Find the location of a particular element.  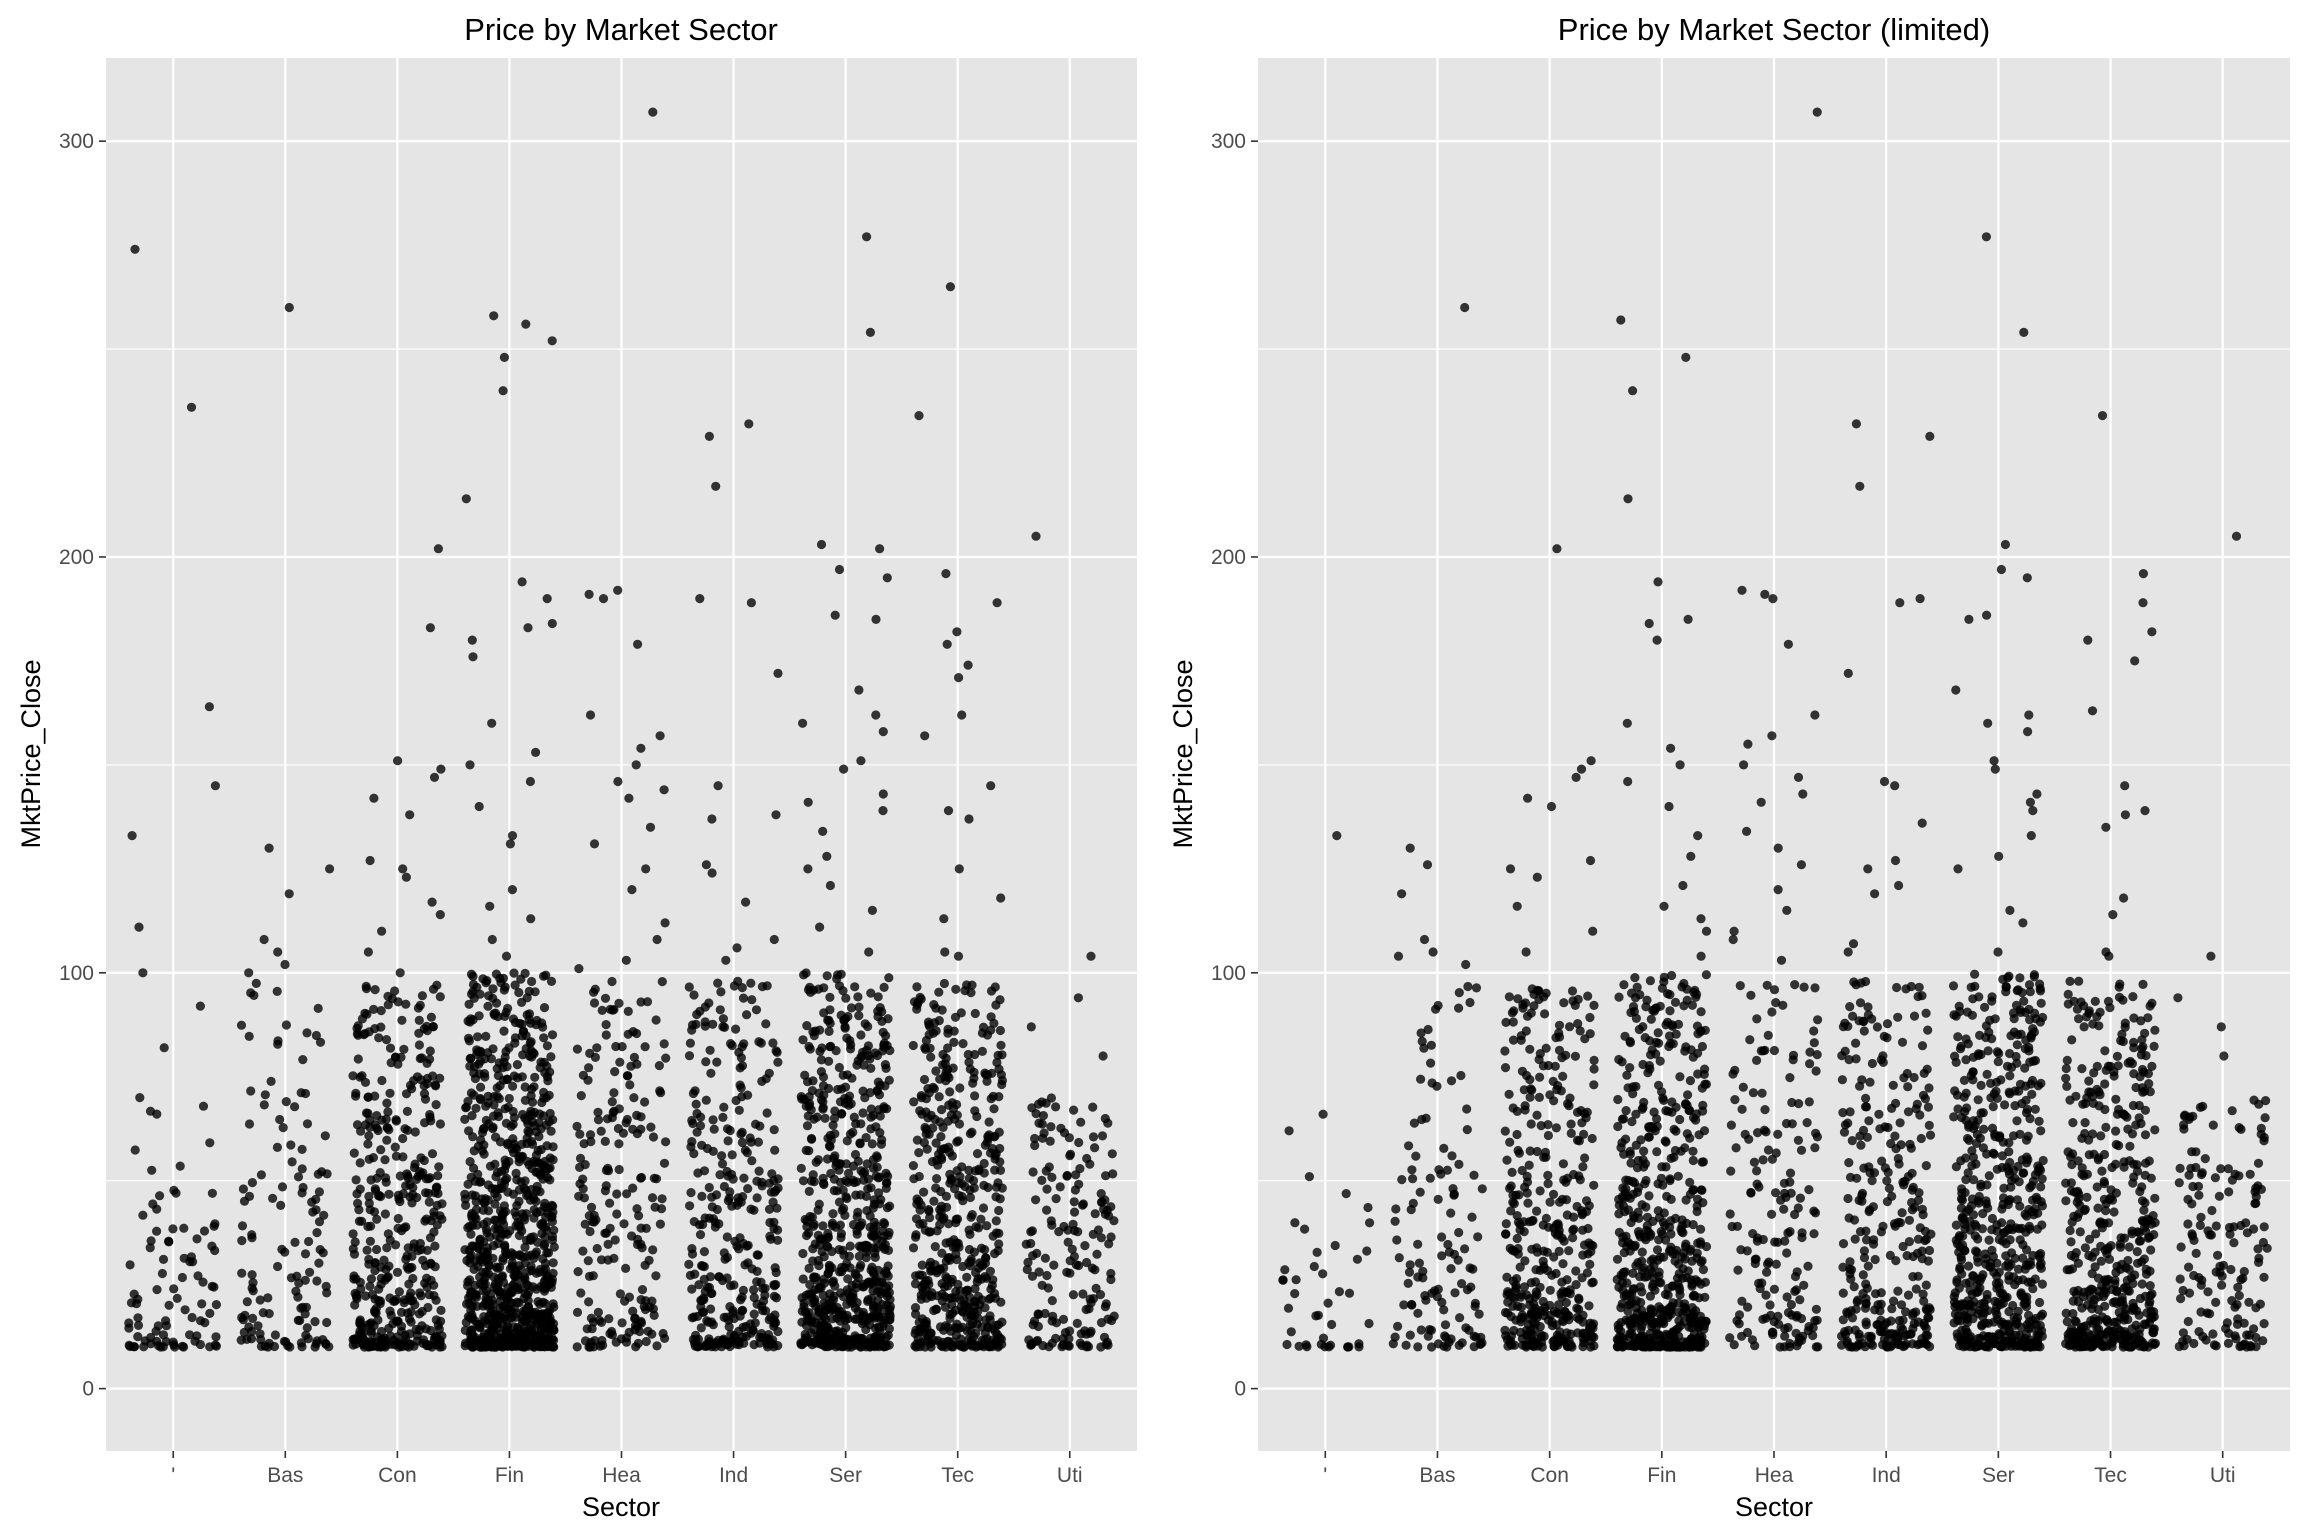

x-tick-label: Con is located at coordinates (397, 1475).